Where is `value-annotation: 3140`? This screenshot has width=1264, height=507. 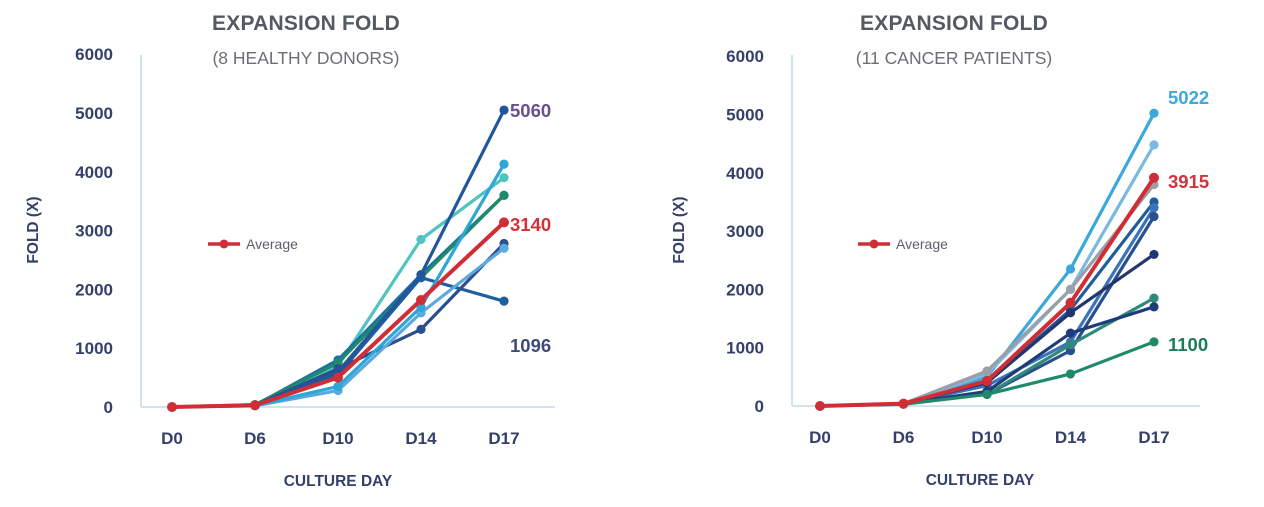
value-annotation: 3140 is located at coordinates (530, 224).